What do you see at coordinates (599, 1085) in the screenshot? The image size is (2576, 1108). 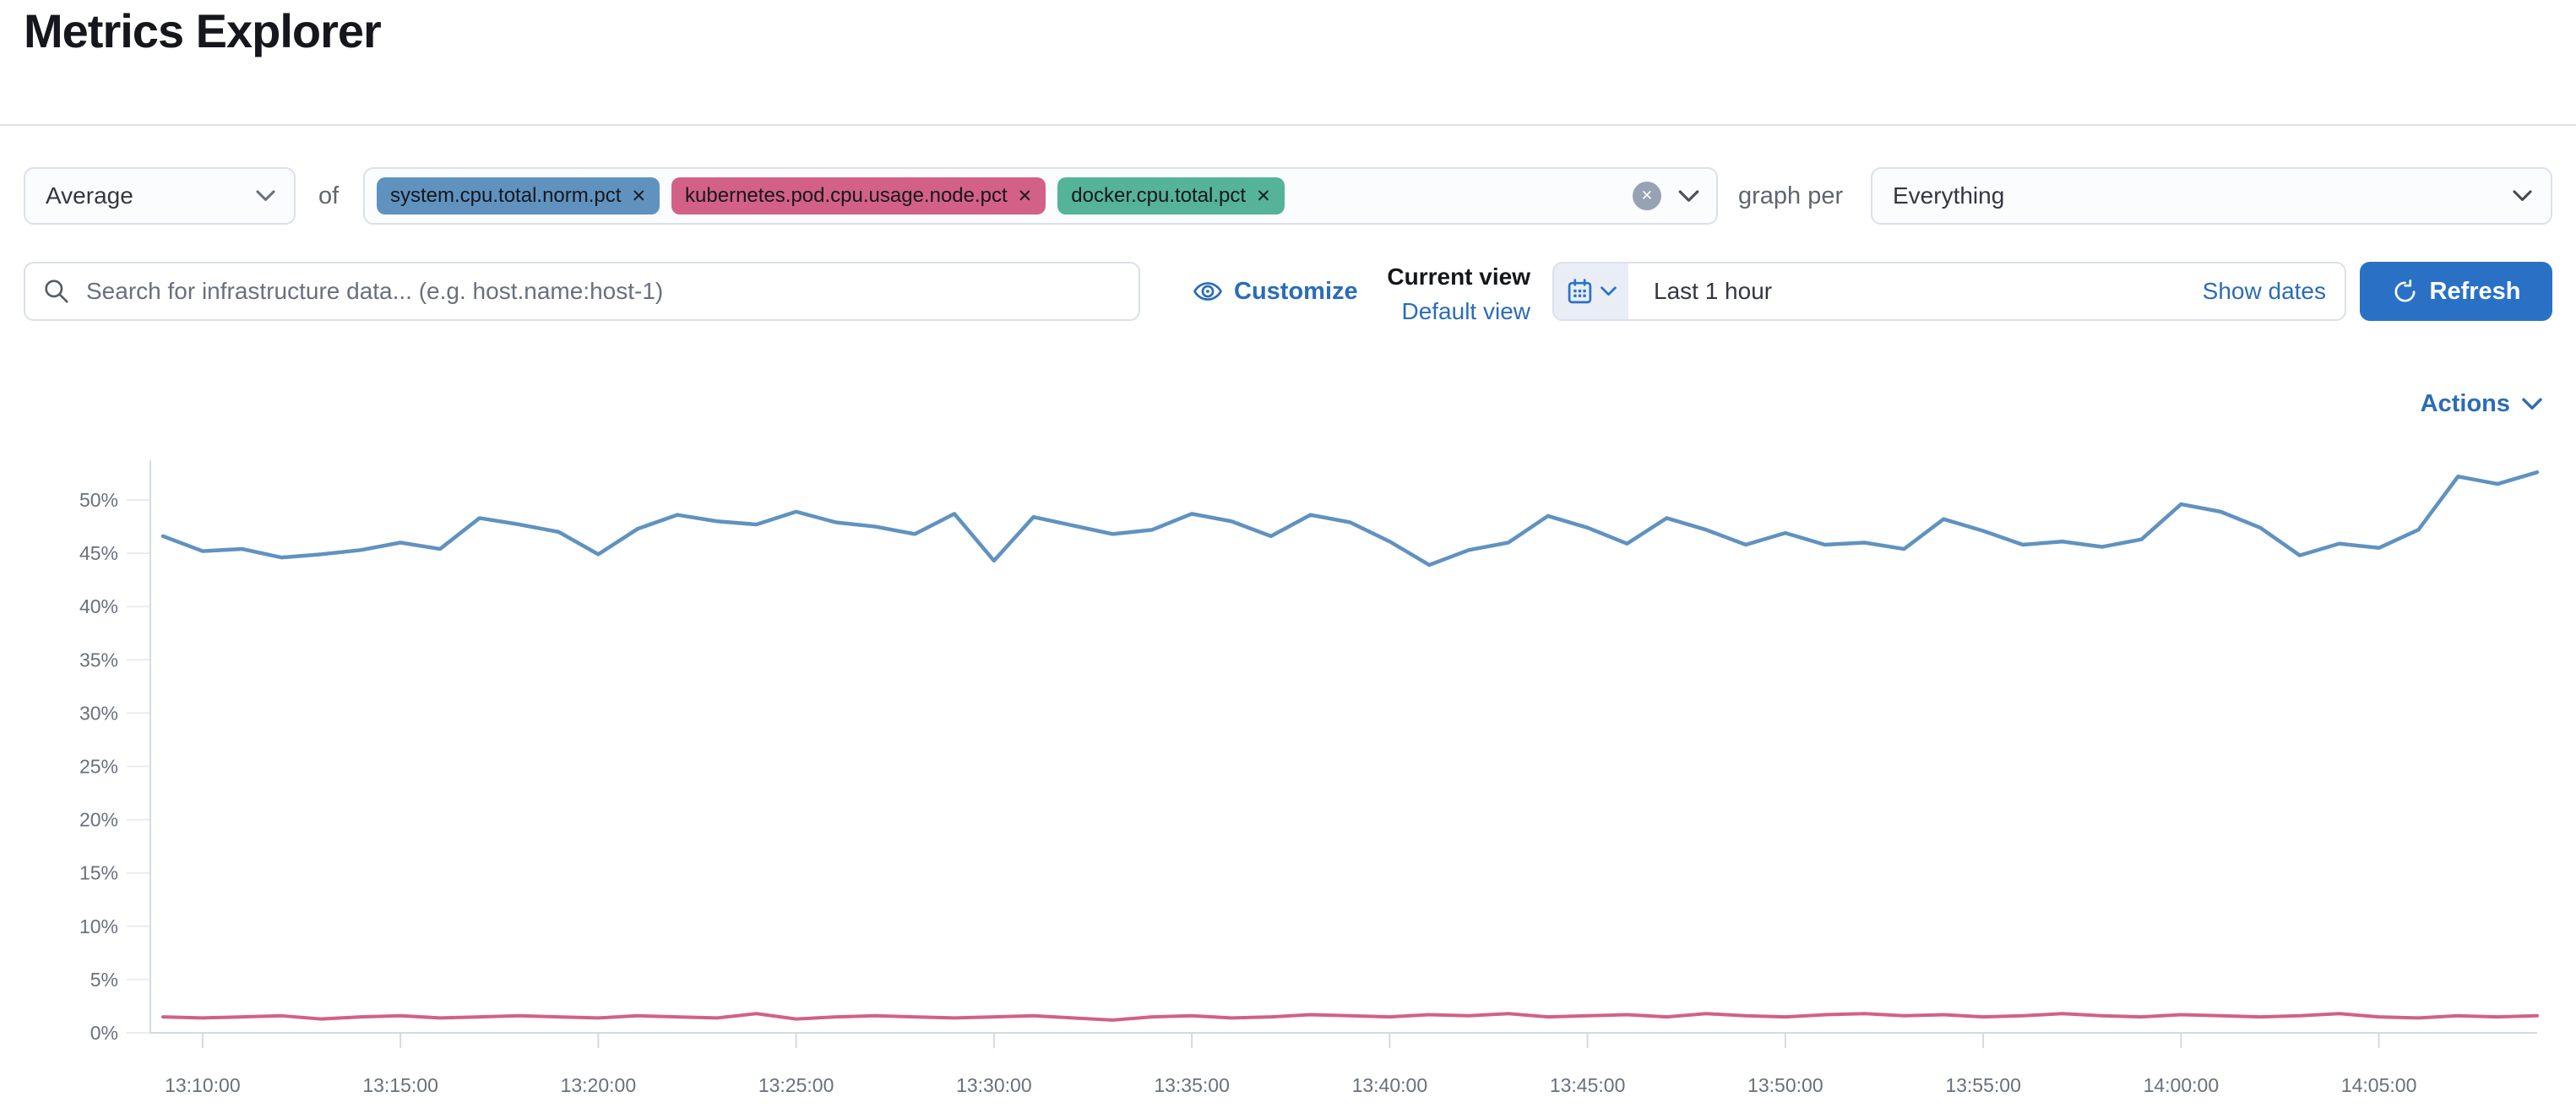 I see `svg-text: 13:20:00` at bounding box center [599, 1085].